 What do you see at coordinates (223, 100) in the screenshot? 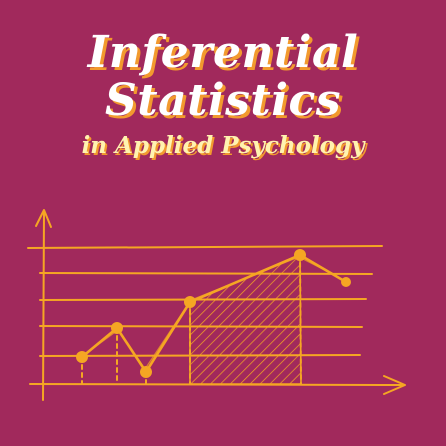
I see `title-line-2: Statistics` at bounding box center [223, 100].